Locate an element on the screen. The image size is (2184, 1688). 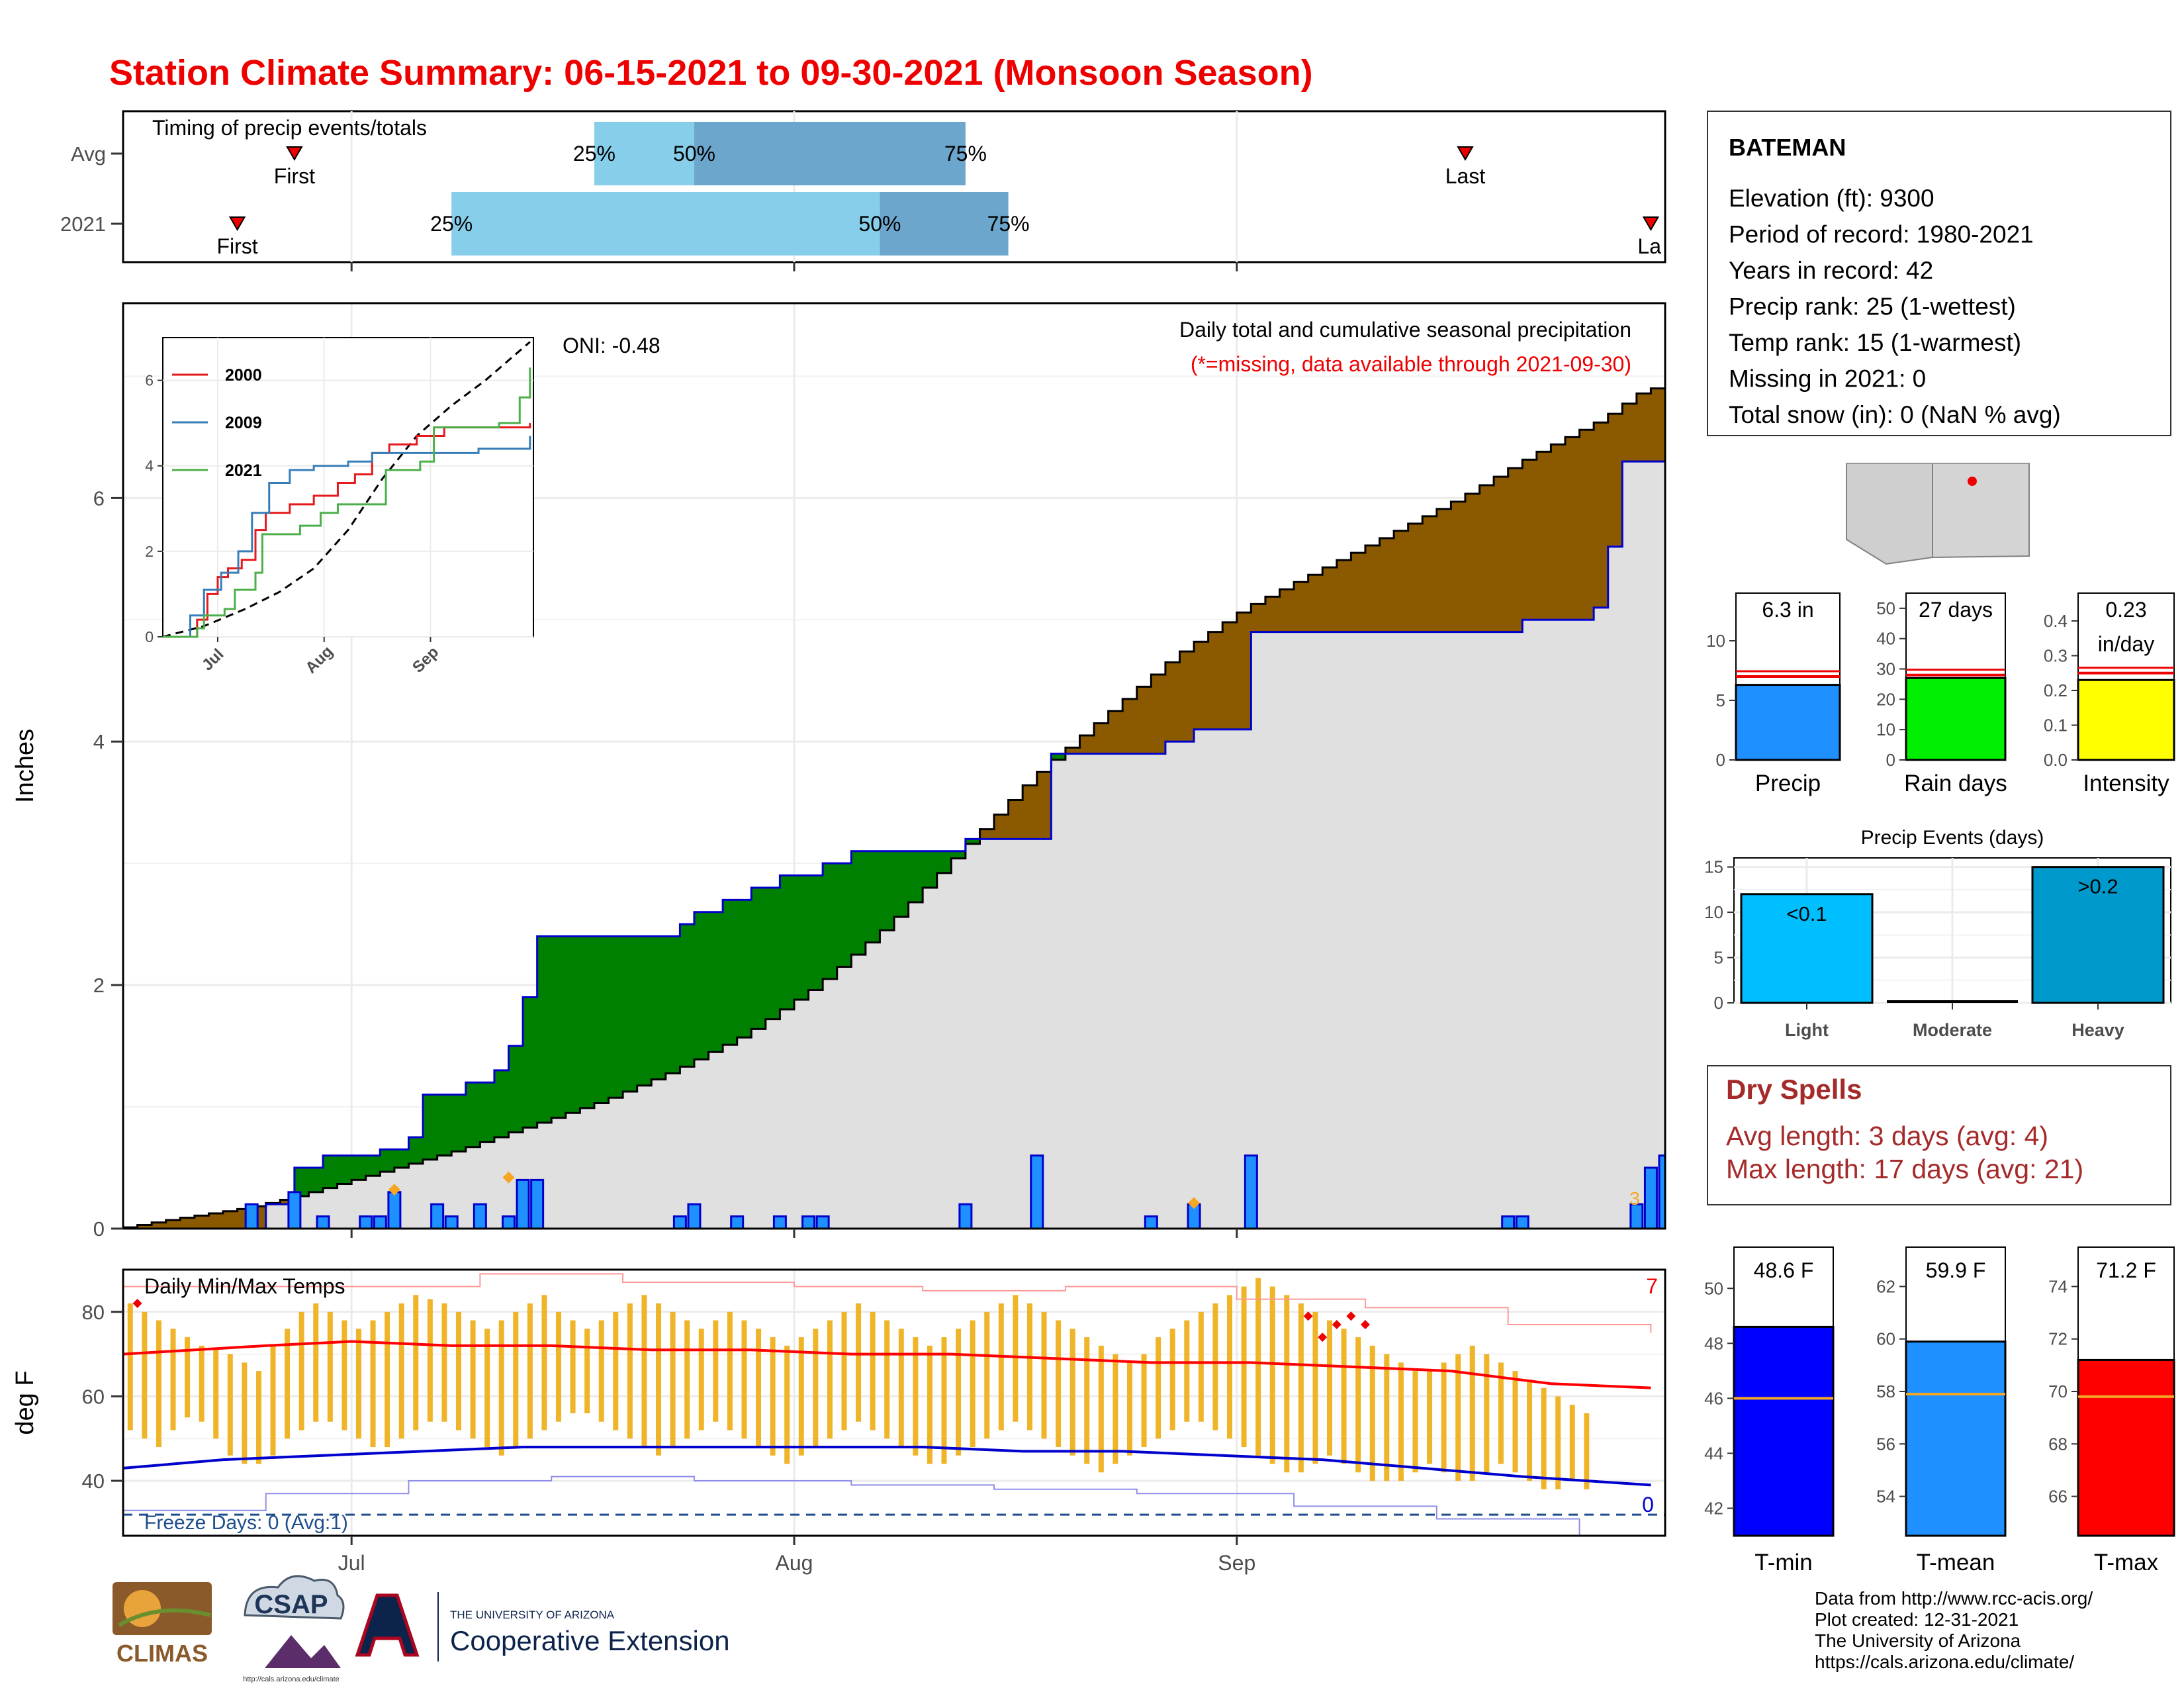
inset-ytick-label: 2 is located at coordinates (149, 551).